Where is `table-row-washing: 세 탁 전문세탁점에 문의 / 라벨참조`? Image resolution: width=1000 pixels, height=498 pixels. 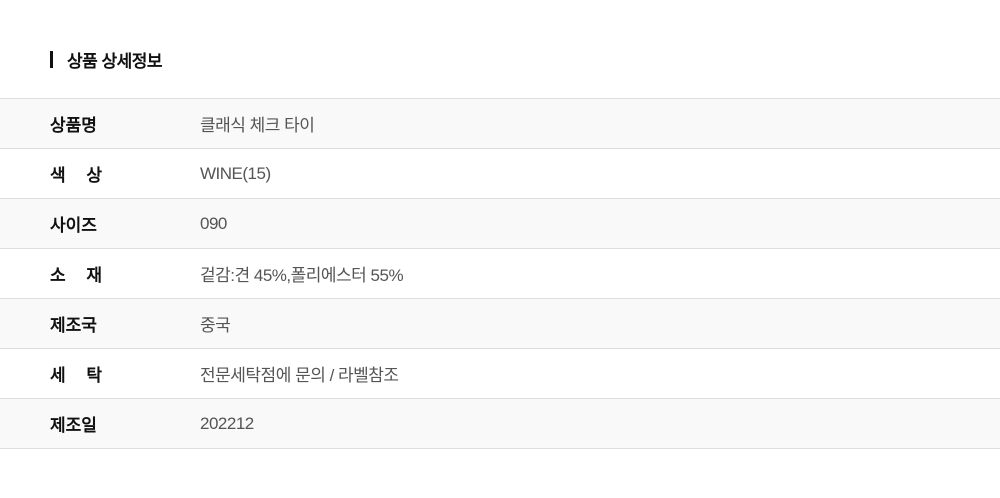
table-row-washing: 세 탁 전문세탁점에 문의 / 라벨참조 is located at coordinates (500, 374).